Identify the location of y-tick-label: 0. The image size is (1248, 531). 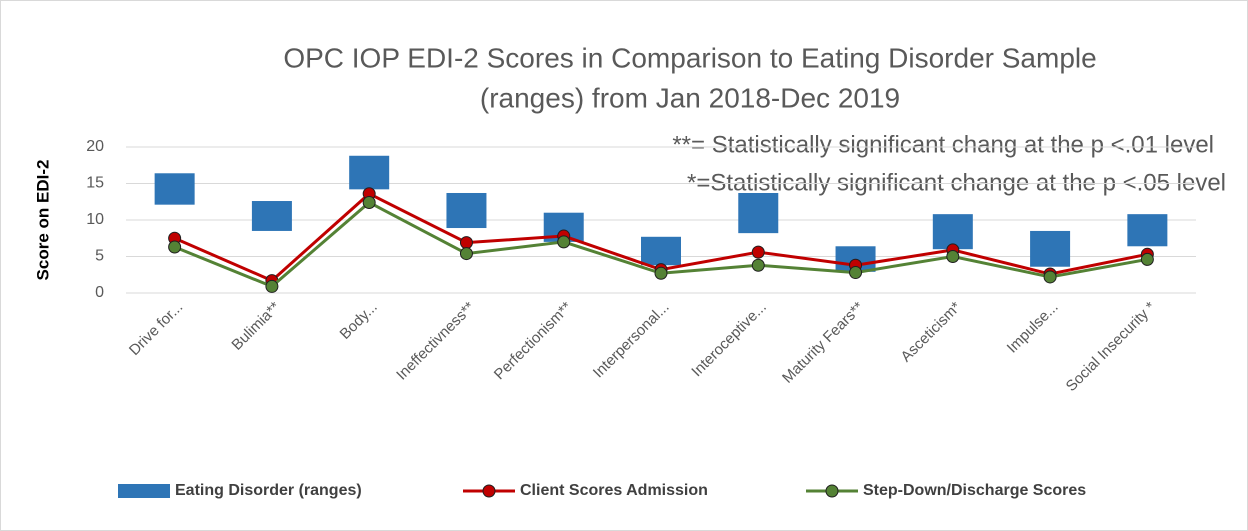
(99, 292).